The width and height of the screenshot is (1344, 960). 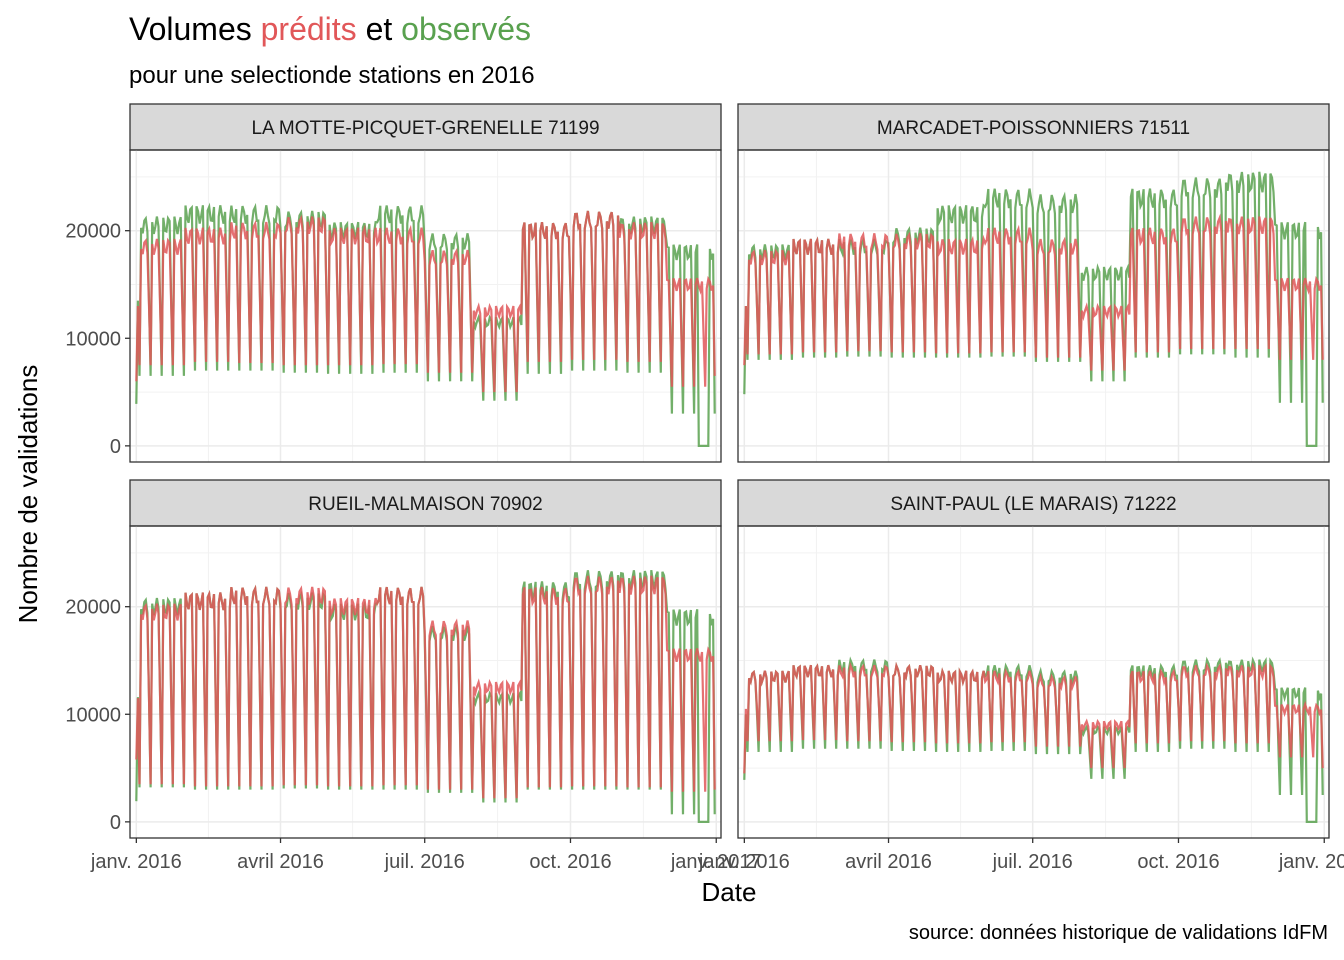 I want to click on title-observed-word: observés, so click(x=466, y=29).